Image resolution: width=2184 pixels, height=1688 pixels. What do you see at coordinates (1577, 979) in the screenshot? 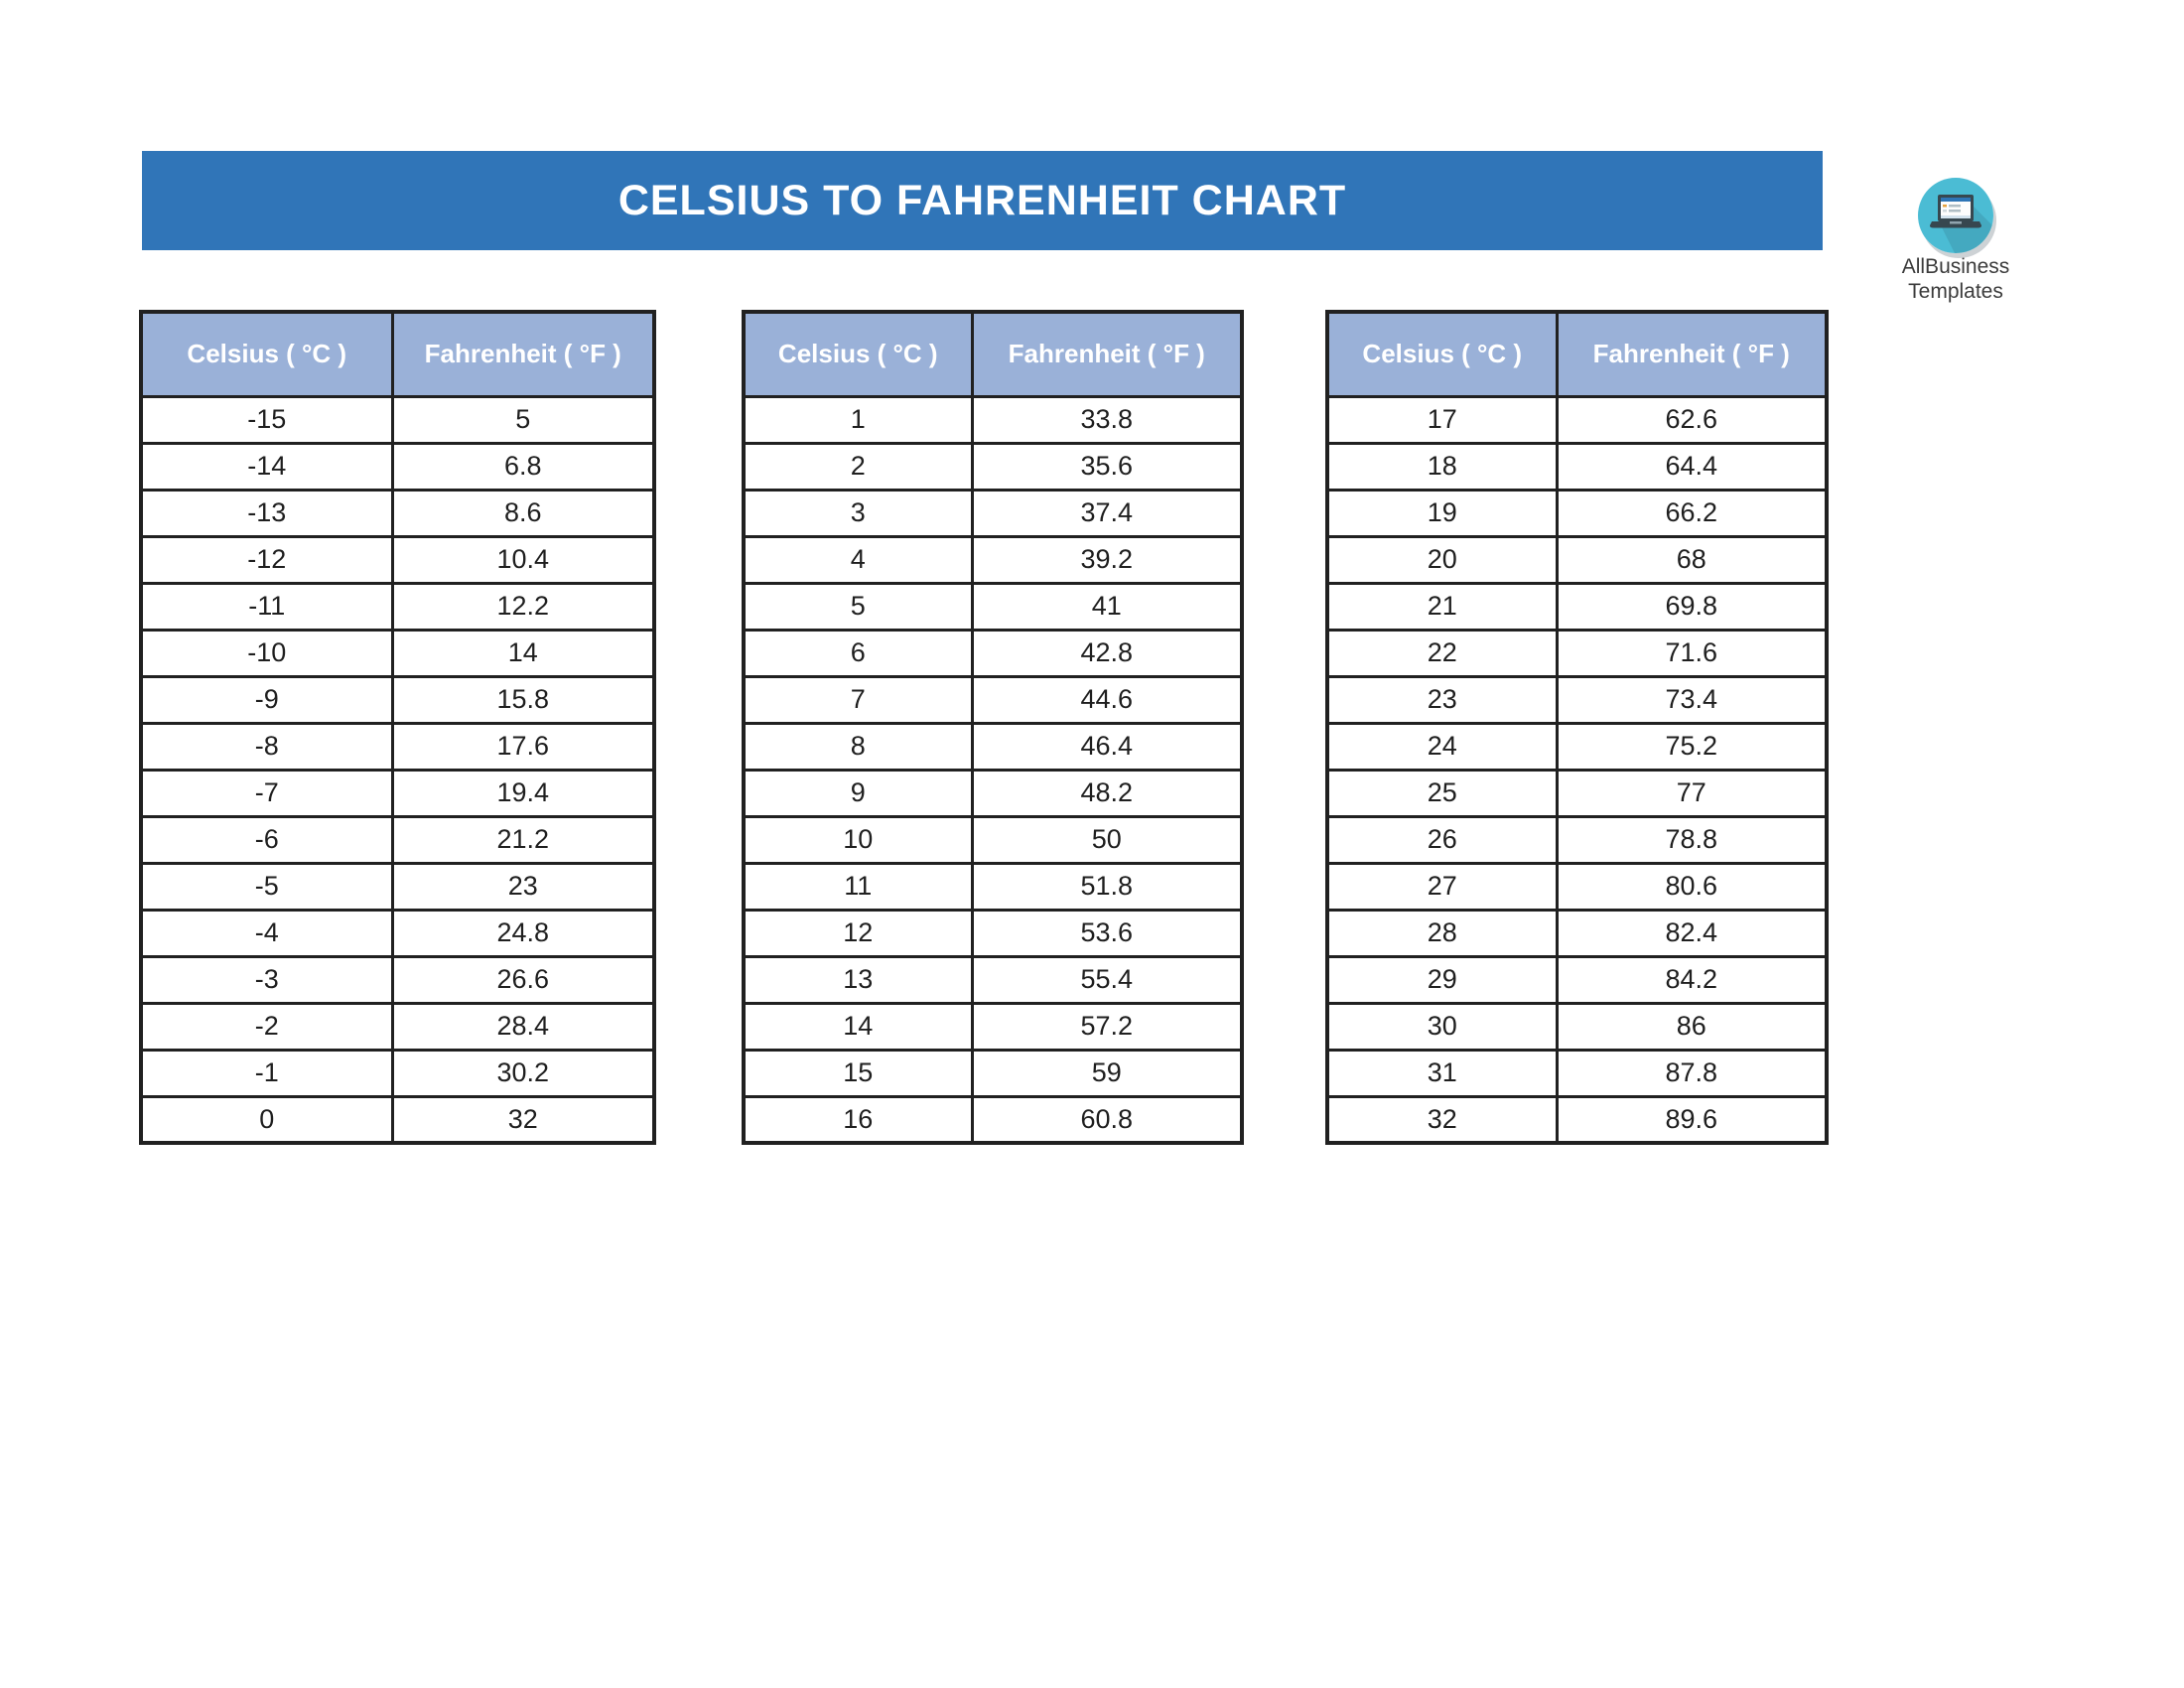
I see `table-row: 29 84.2` at bounding box center [1577, 979].